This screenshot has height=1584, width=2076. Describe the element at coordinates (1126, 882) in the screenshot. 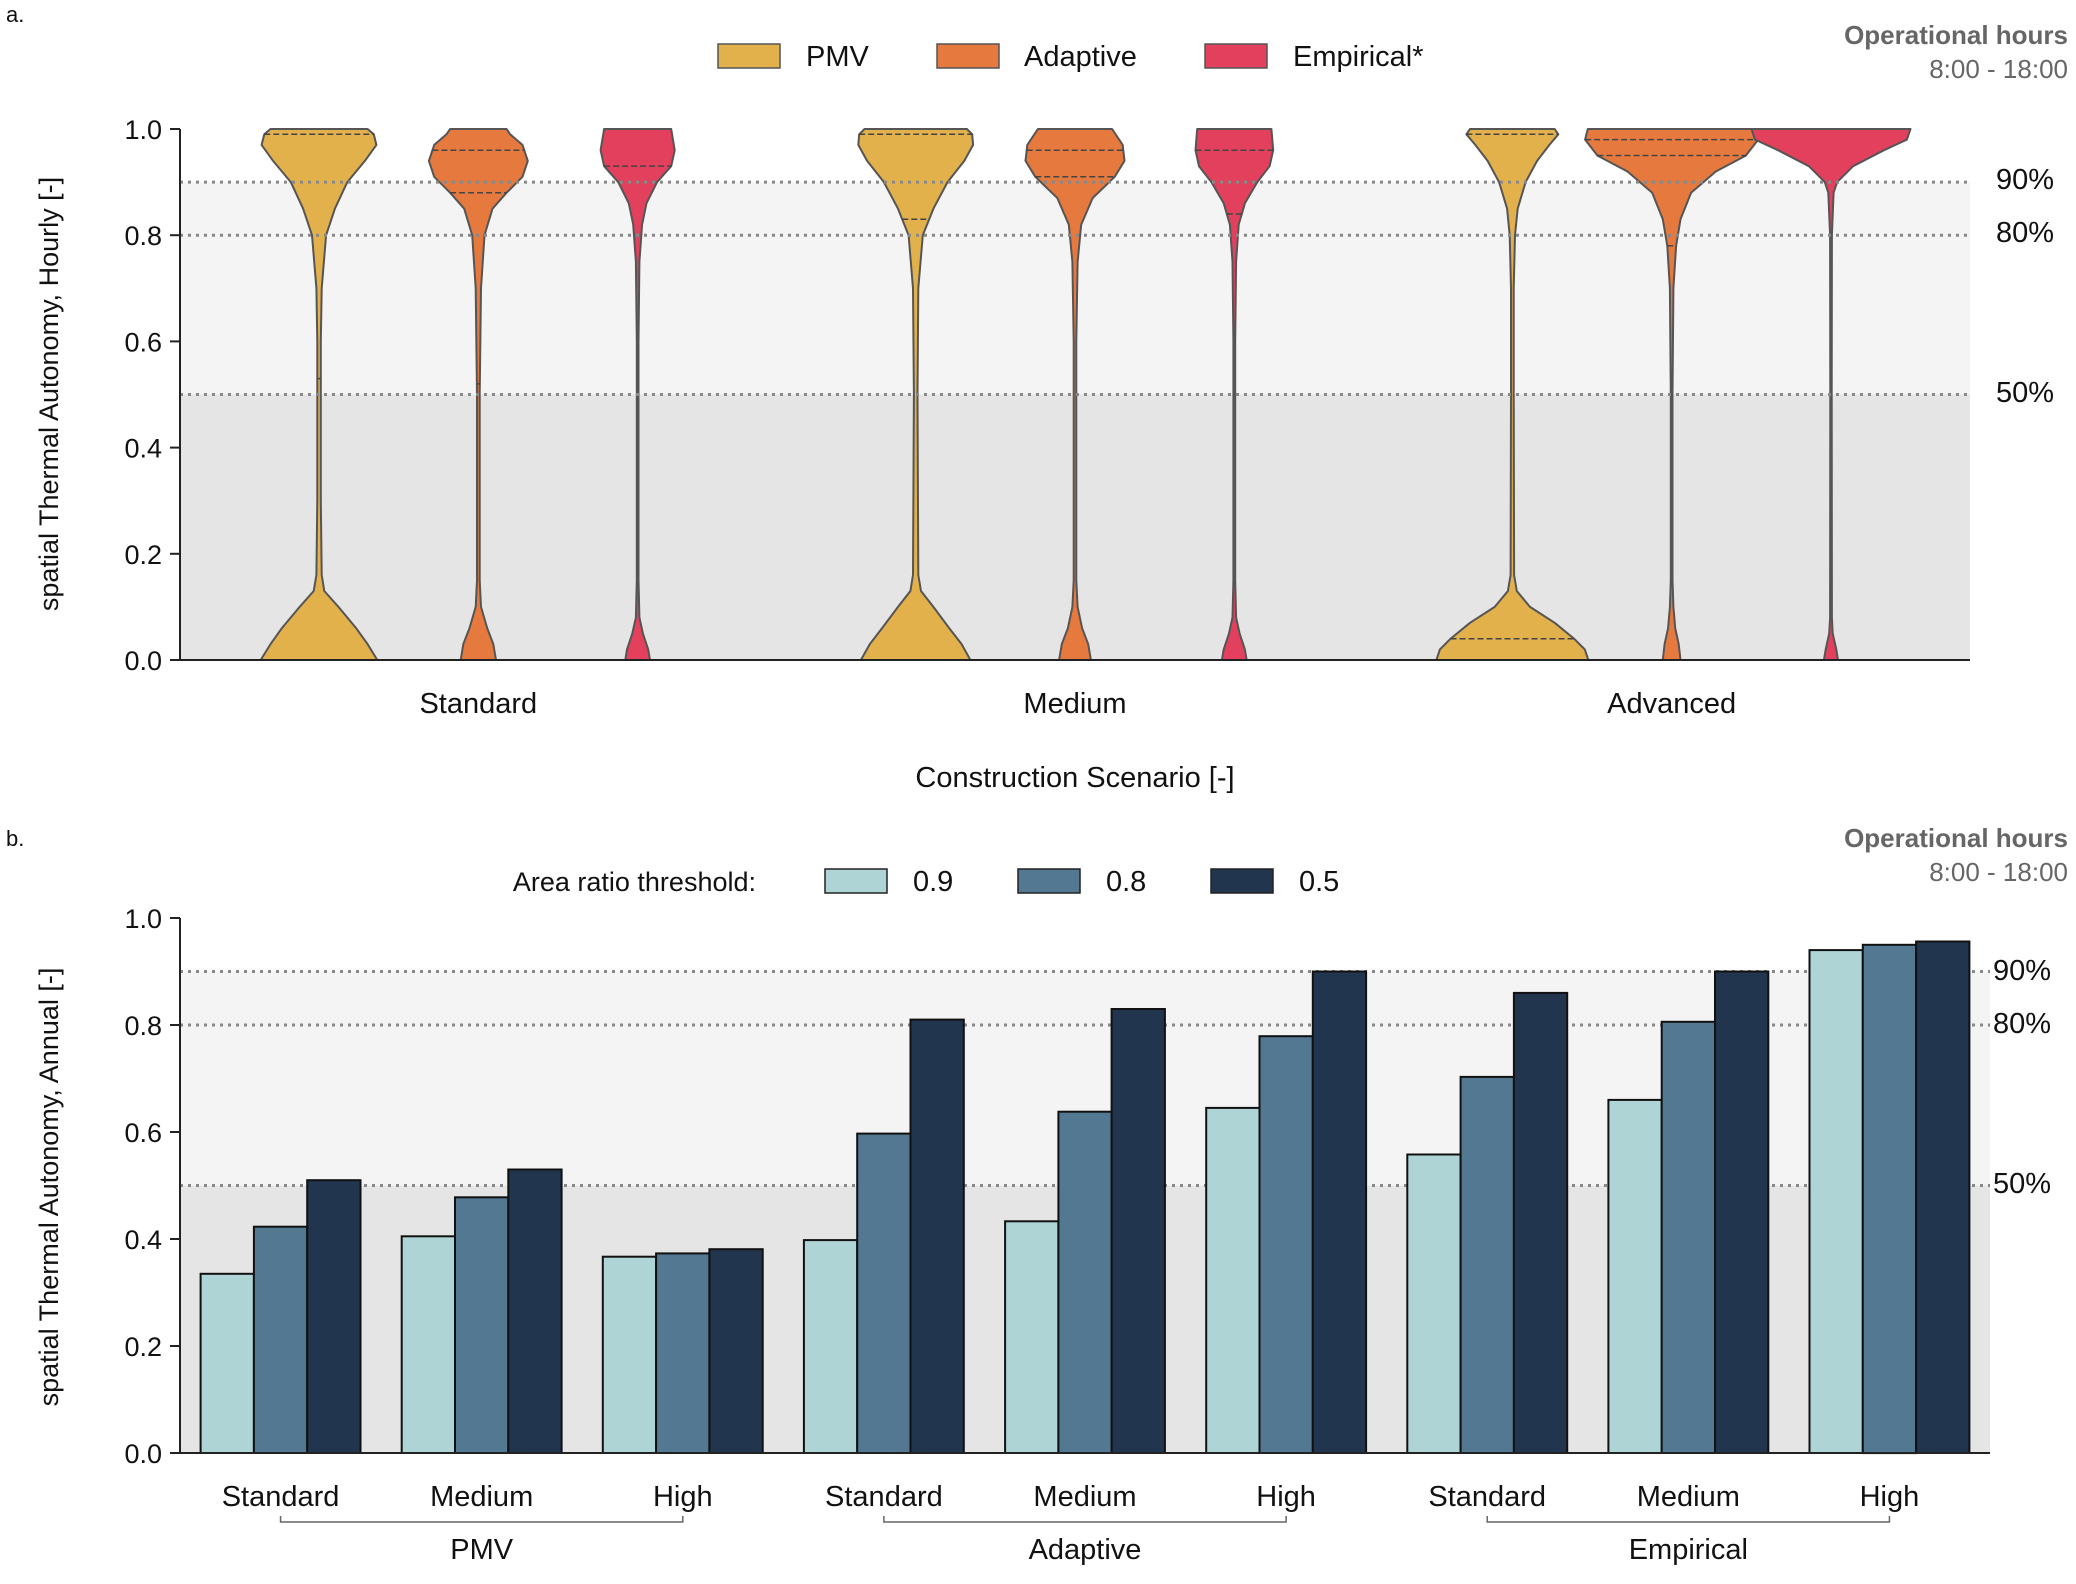

I see `legend-label-0-8: 0.8` at that location.